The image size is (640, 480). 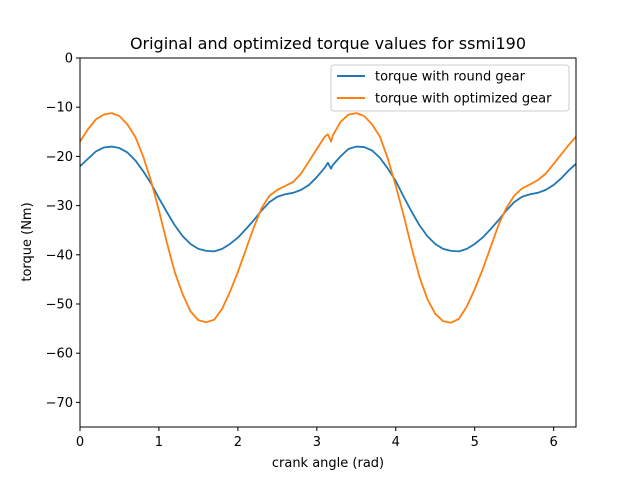 I want to click on y-tick-label: −30, so click(x=59, y=206).